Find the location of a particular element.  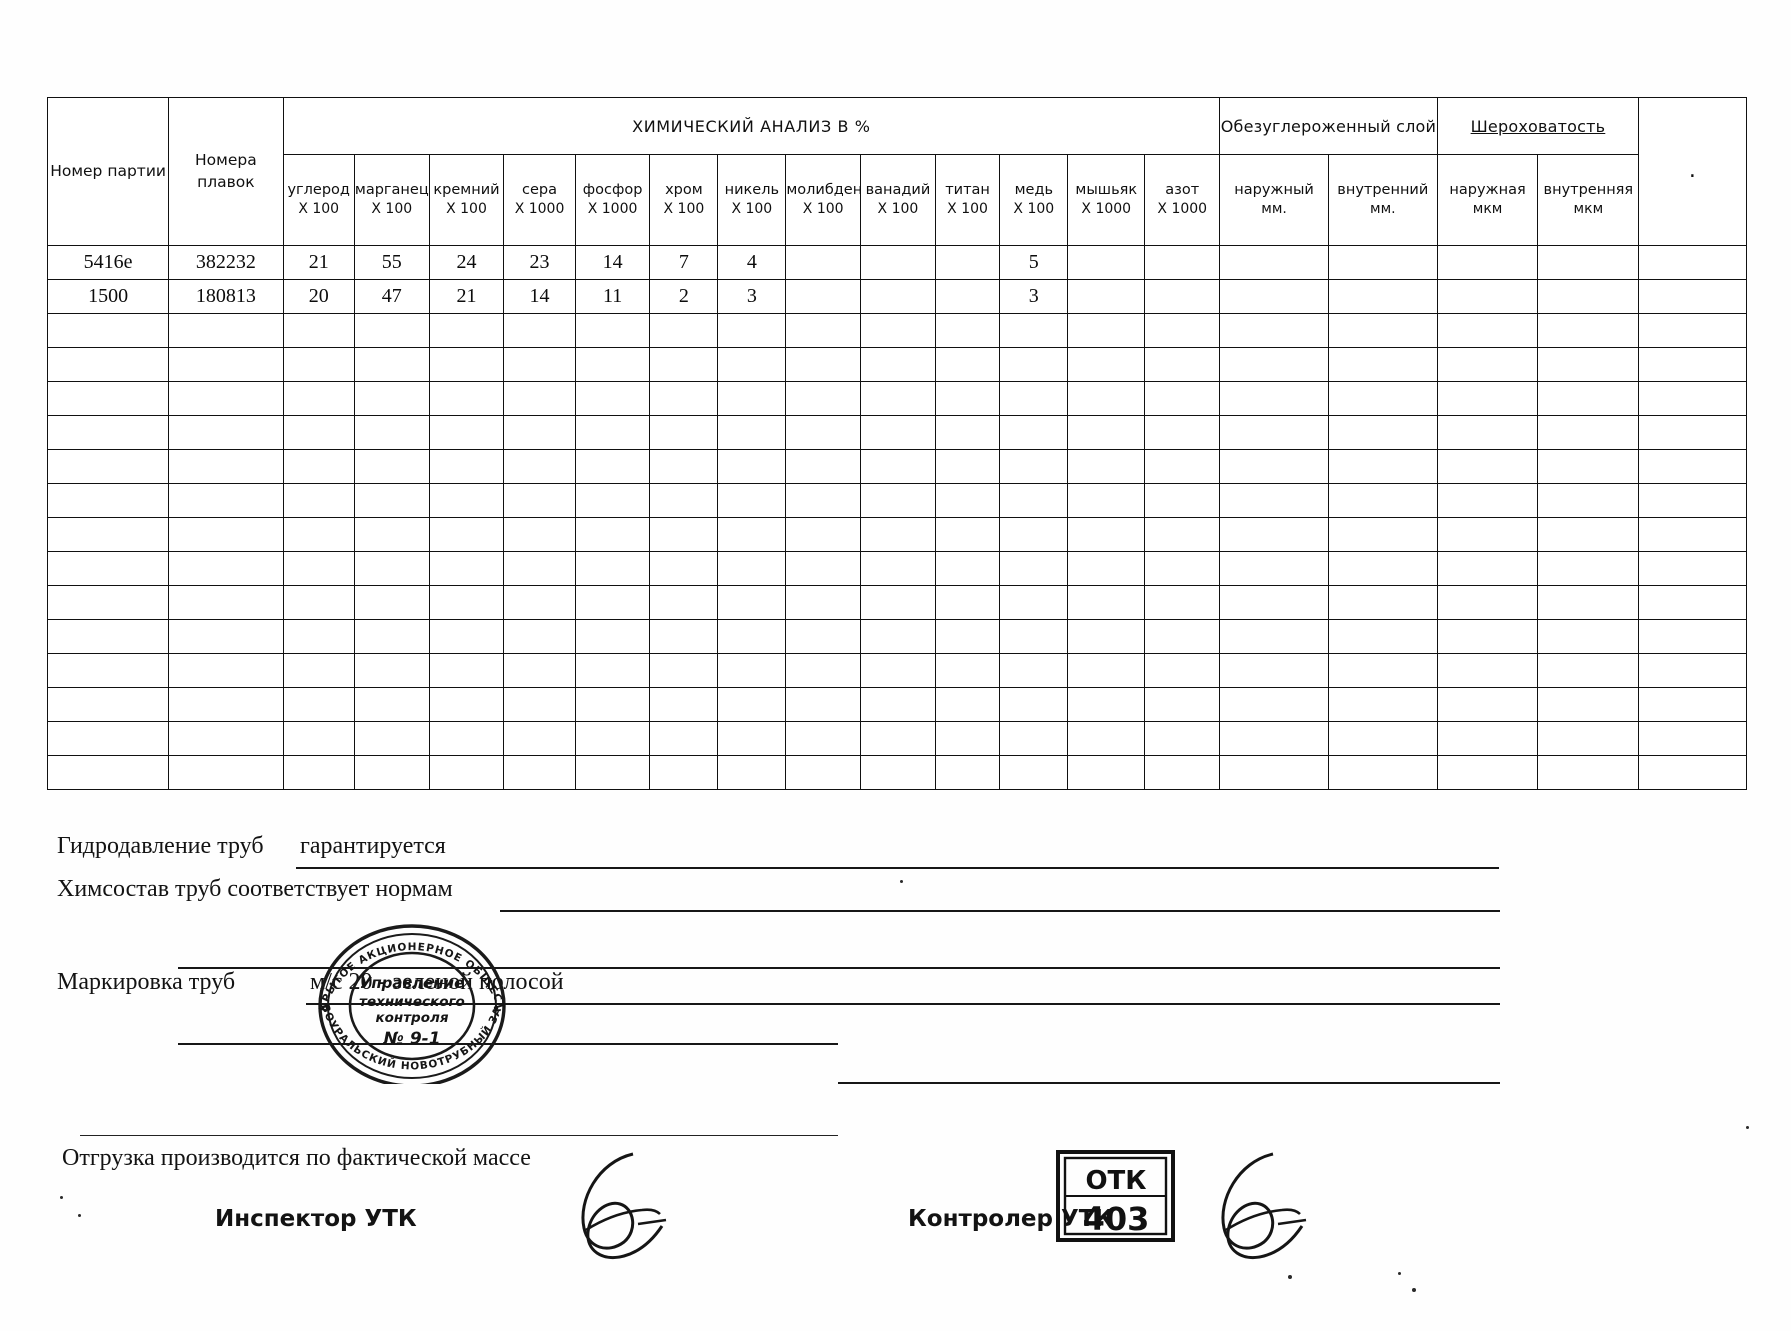

column-header-rough-outer-label: наружная is located at coordinates (1487, 189).